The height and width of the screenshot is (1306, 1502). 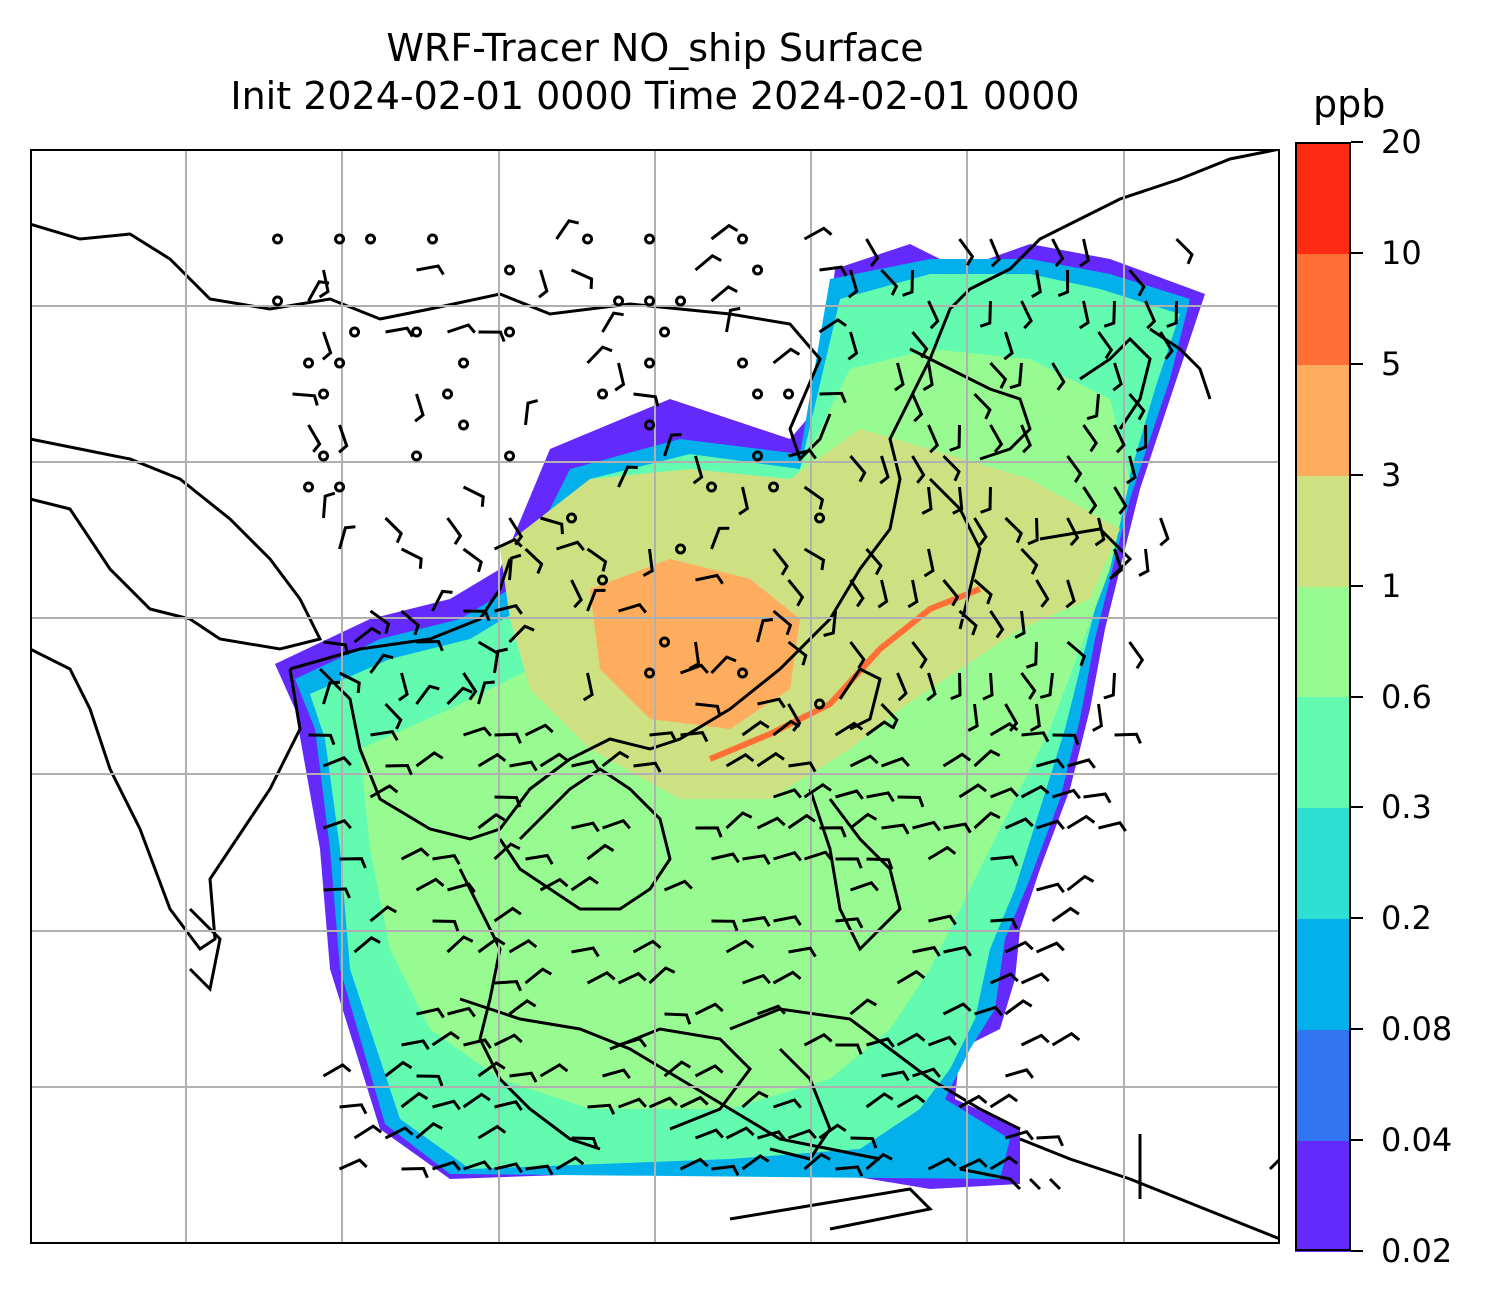 What do you see at coordinates (655, 48) in the screenshot?
I see `title-line-1: WRF-Tracer NO_ship Surface` at bounding box center [655, 48].